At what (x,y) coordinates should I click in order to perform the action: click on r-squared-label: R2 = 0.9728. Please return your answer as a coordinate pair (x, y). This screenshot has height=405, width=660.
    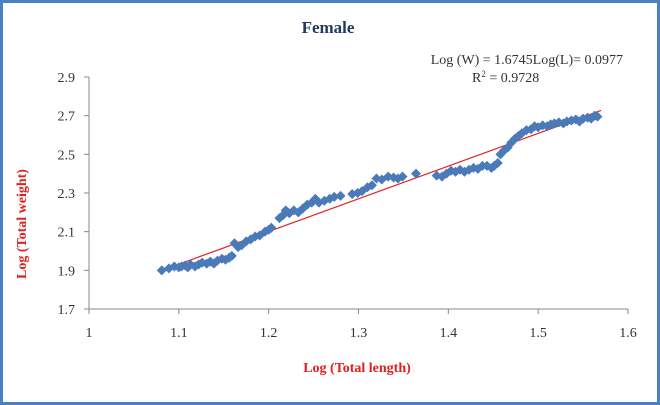
    Looking at the image, I should click on (505, 77).